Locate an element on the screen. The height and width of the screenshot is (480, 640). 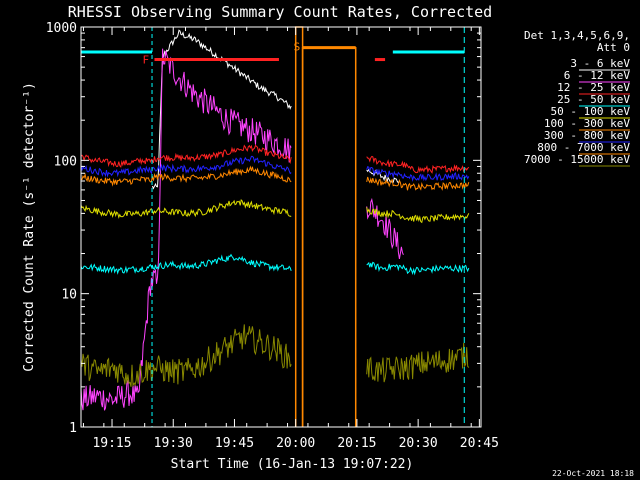
x-tick-label-6: 20:45 is located at coordinates (479, 443).